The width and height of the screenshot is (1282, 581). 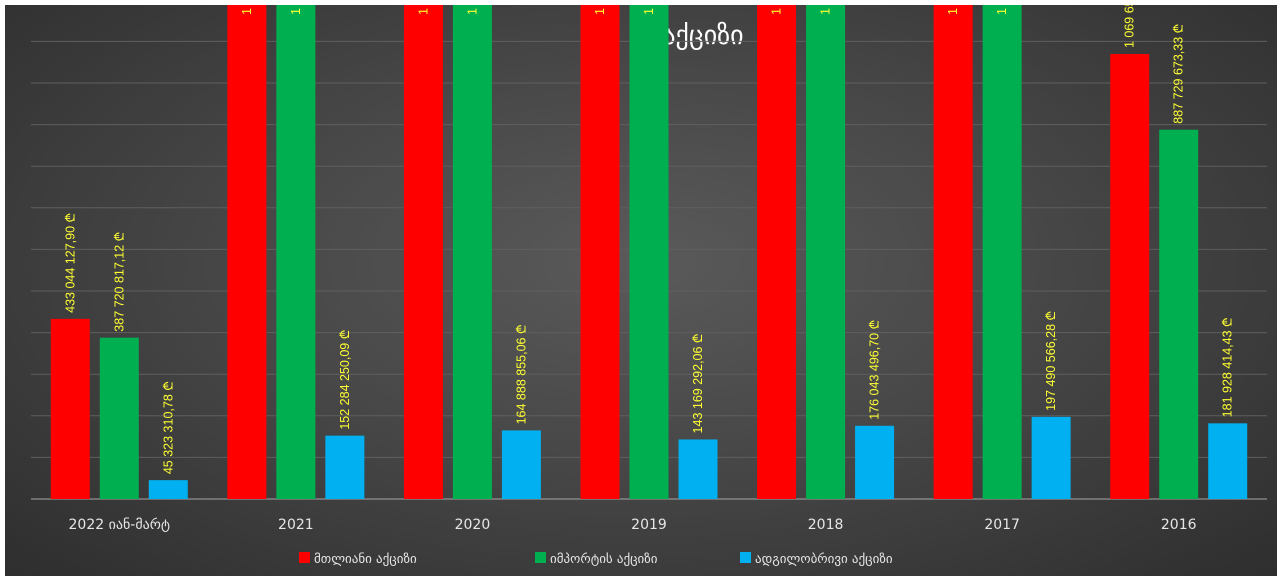 I want to click on data-label: 1 289 683 056,27 ₾, so click(x=826, y=10).